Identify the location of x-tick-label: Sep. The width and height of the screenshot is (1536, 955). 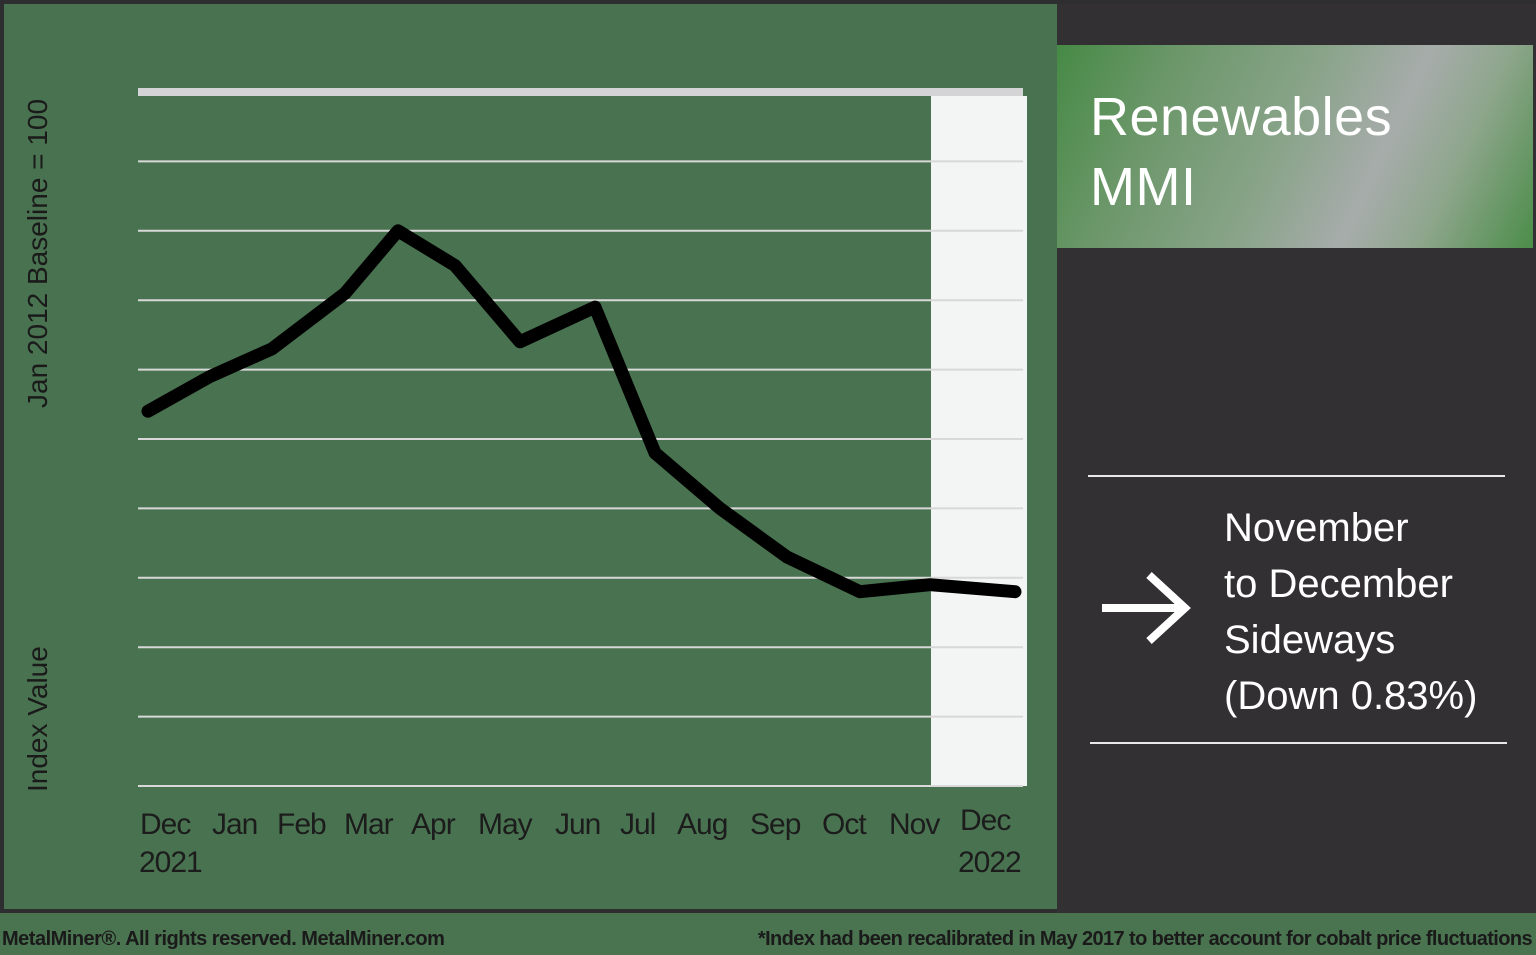
(775, 824).